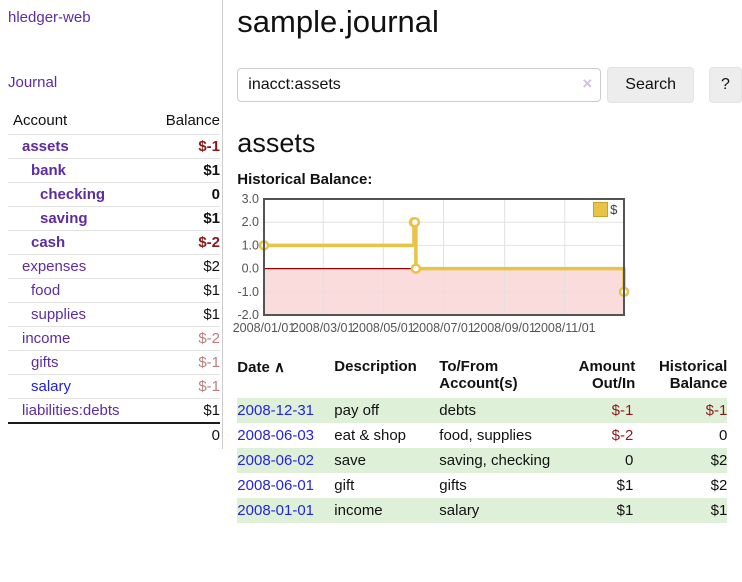 The height and width of the screenshot is (582, 742). I want to click on transaction-date-link: 2008-01-01, so click(276, 510).